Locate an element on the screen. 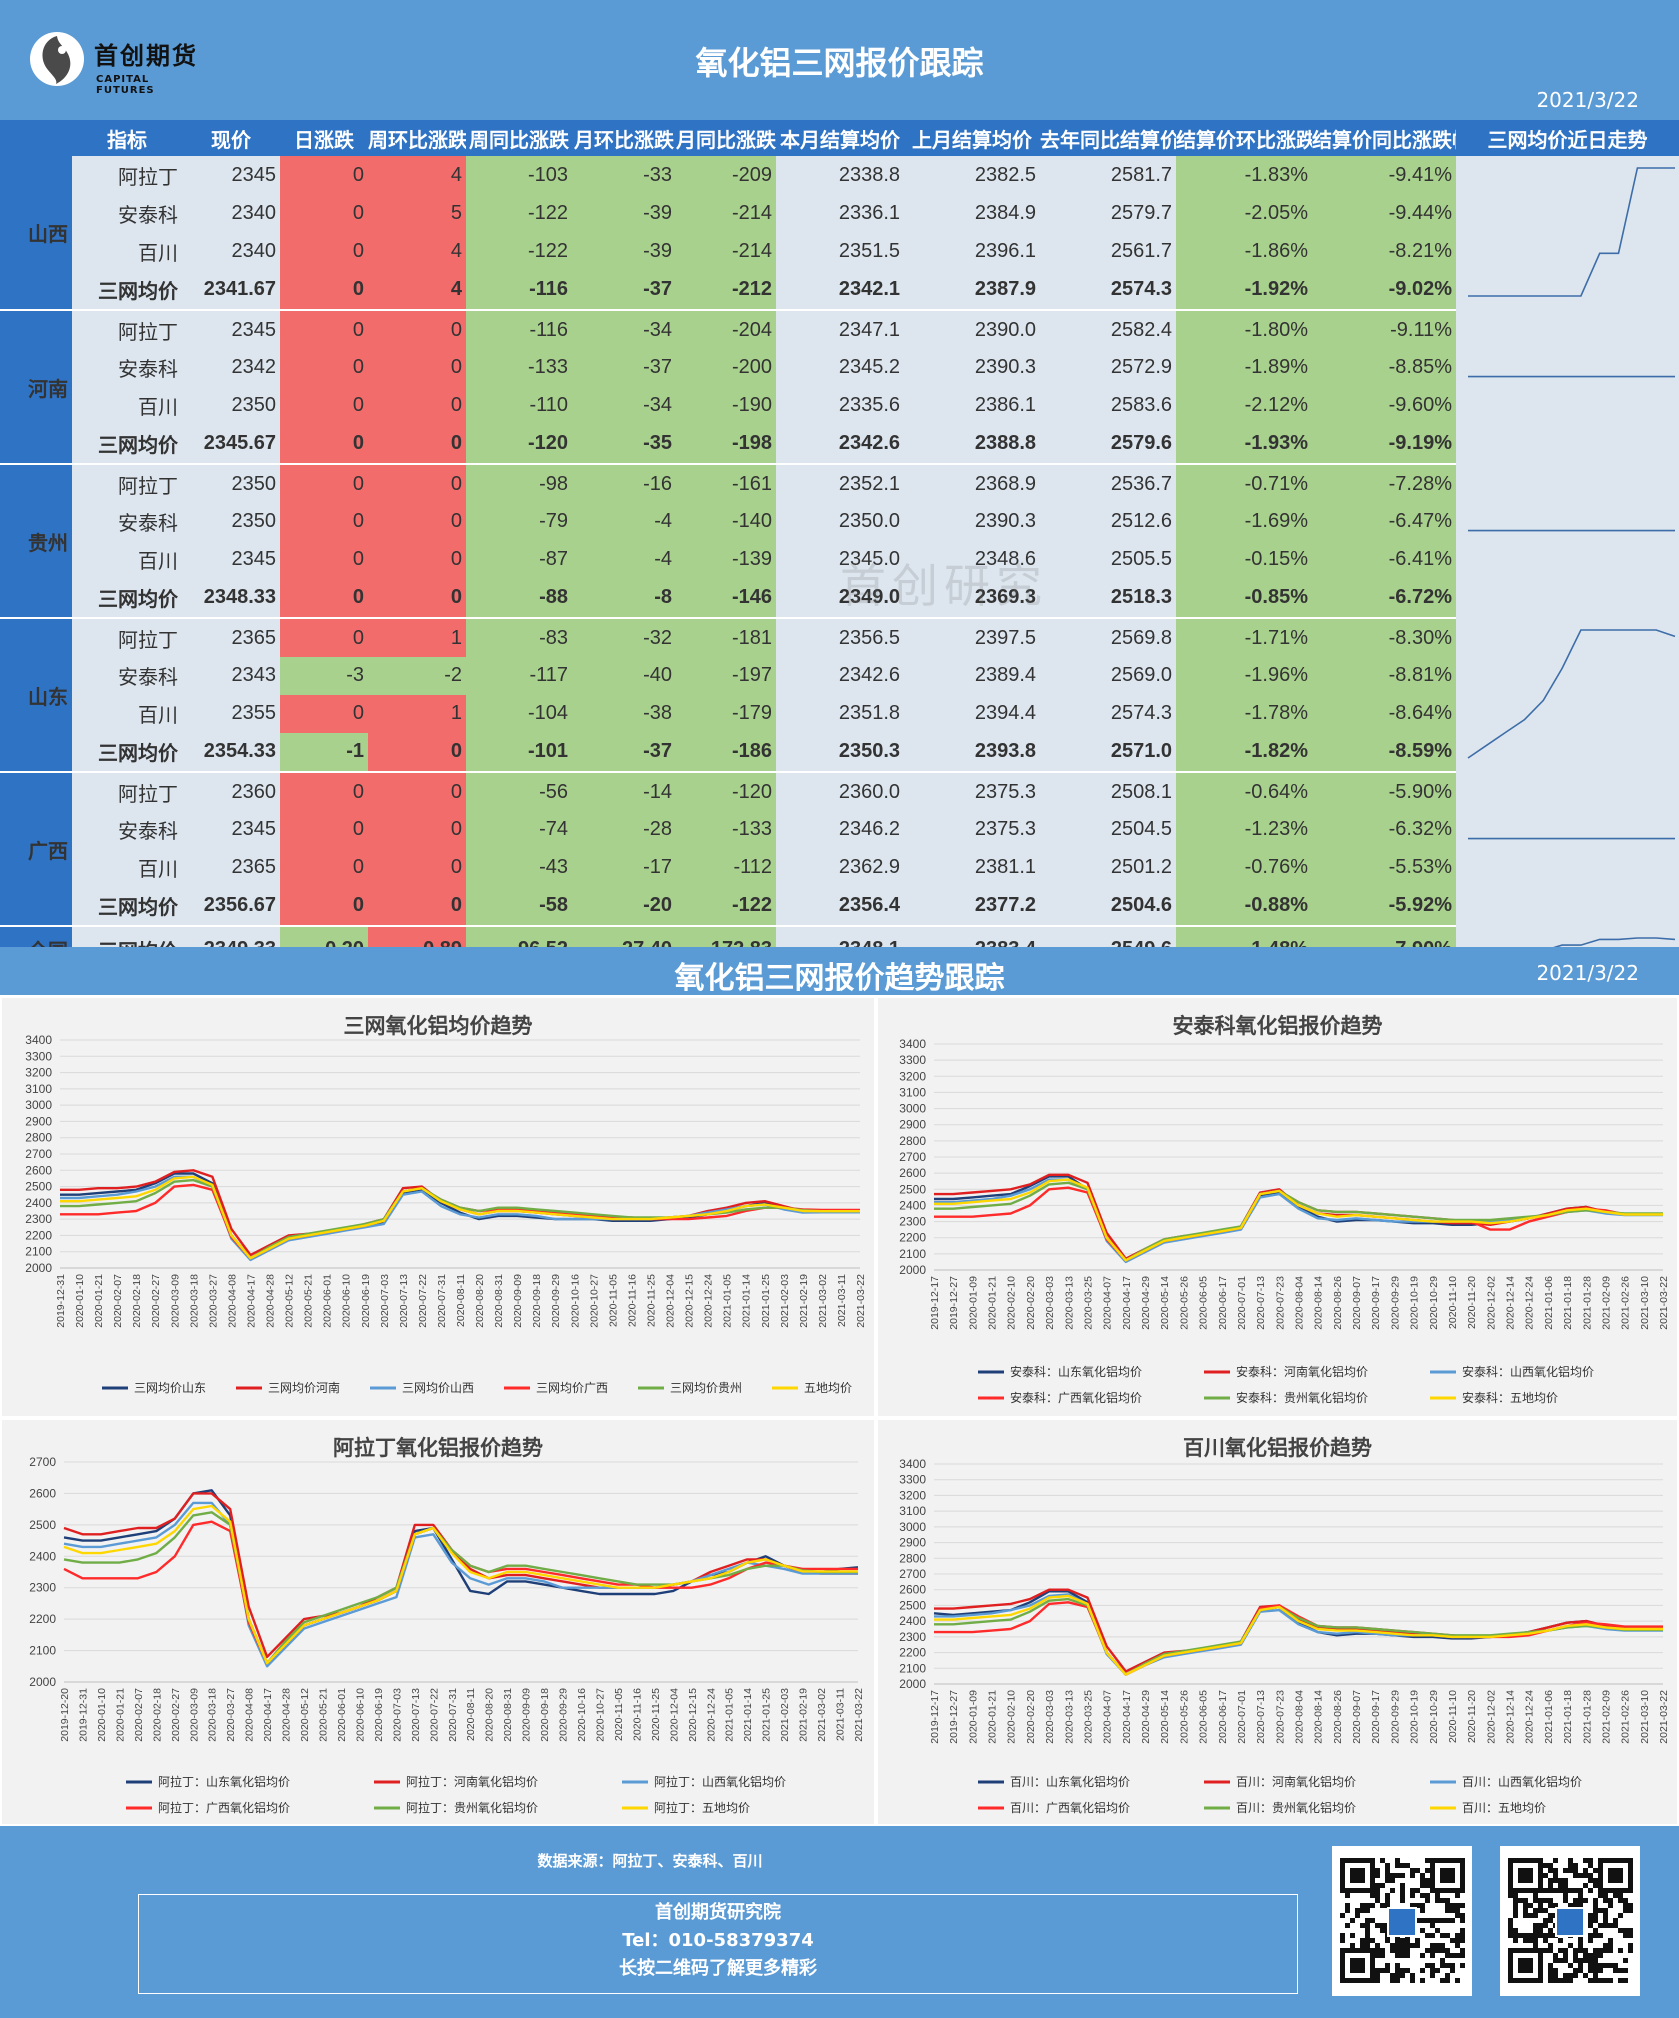 The height and width of the screenshot is (2018, 1679). x-tick-label: 2020-02-10 is located at coordinates (1012, 1717).